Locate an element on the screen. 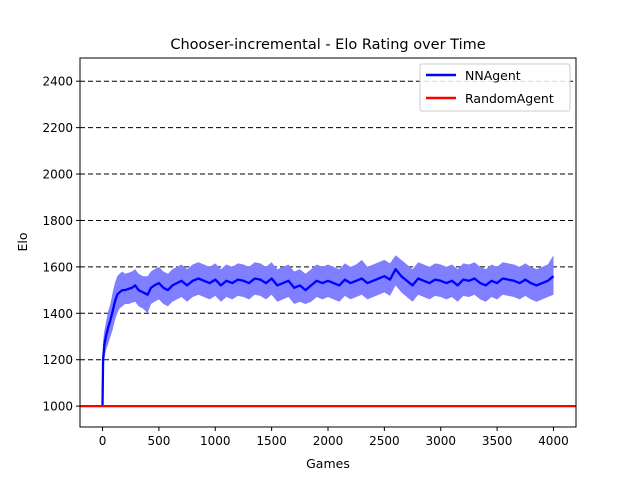 This screenshot has width=640, height=480. x-tick-label-1000: 1000 is located at coordinates (215, 441).